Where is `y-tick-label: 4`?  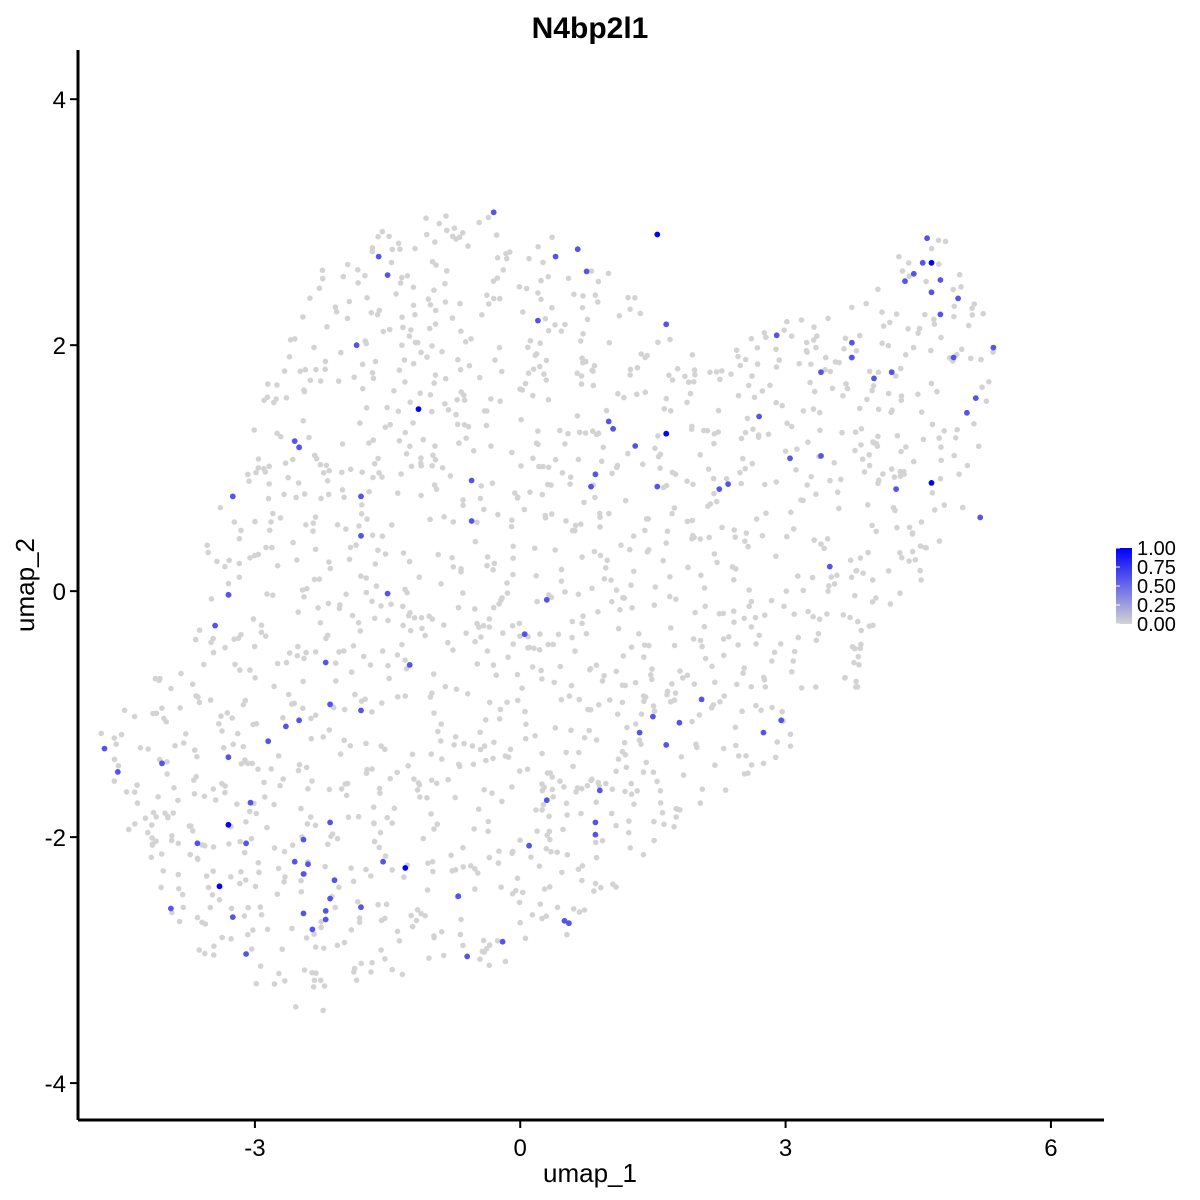 y-tick-label: 4 is located at coordinates (59, 100).